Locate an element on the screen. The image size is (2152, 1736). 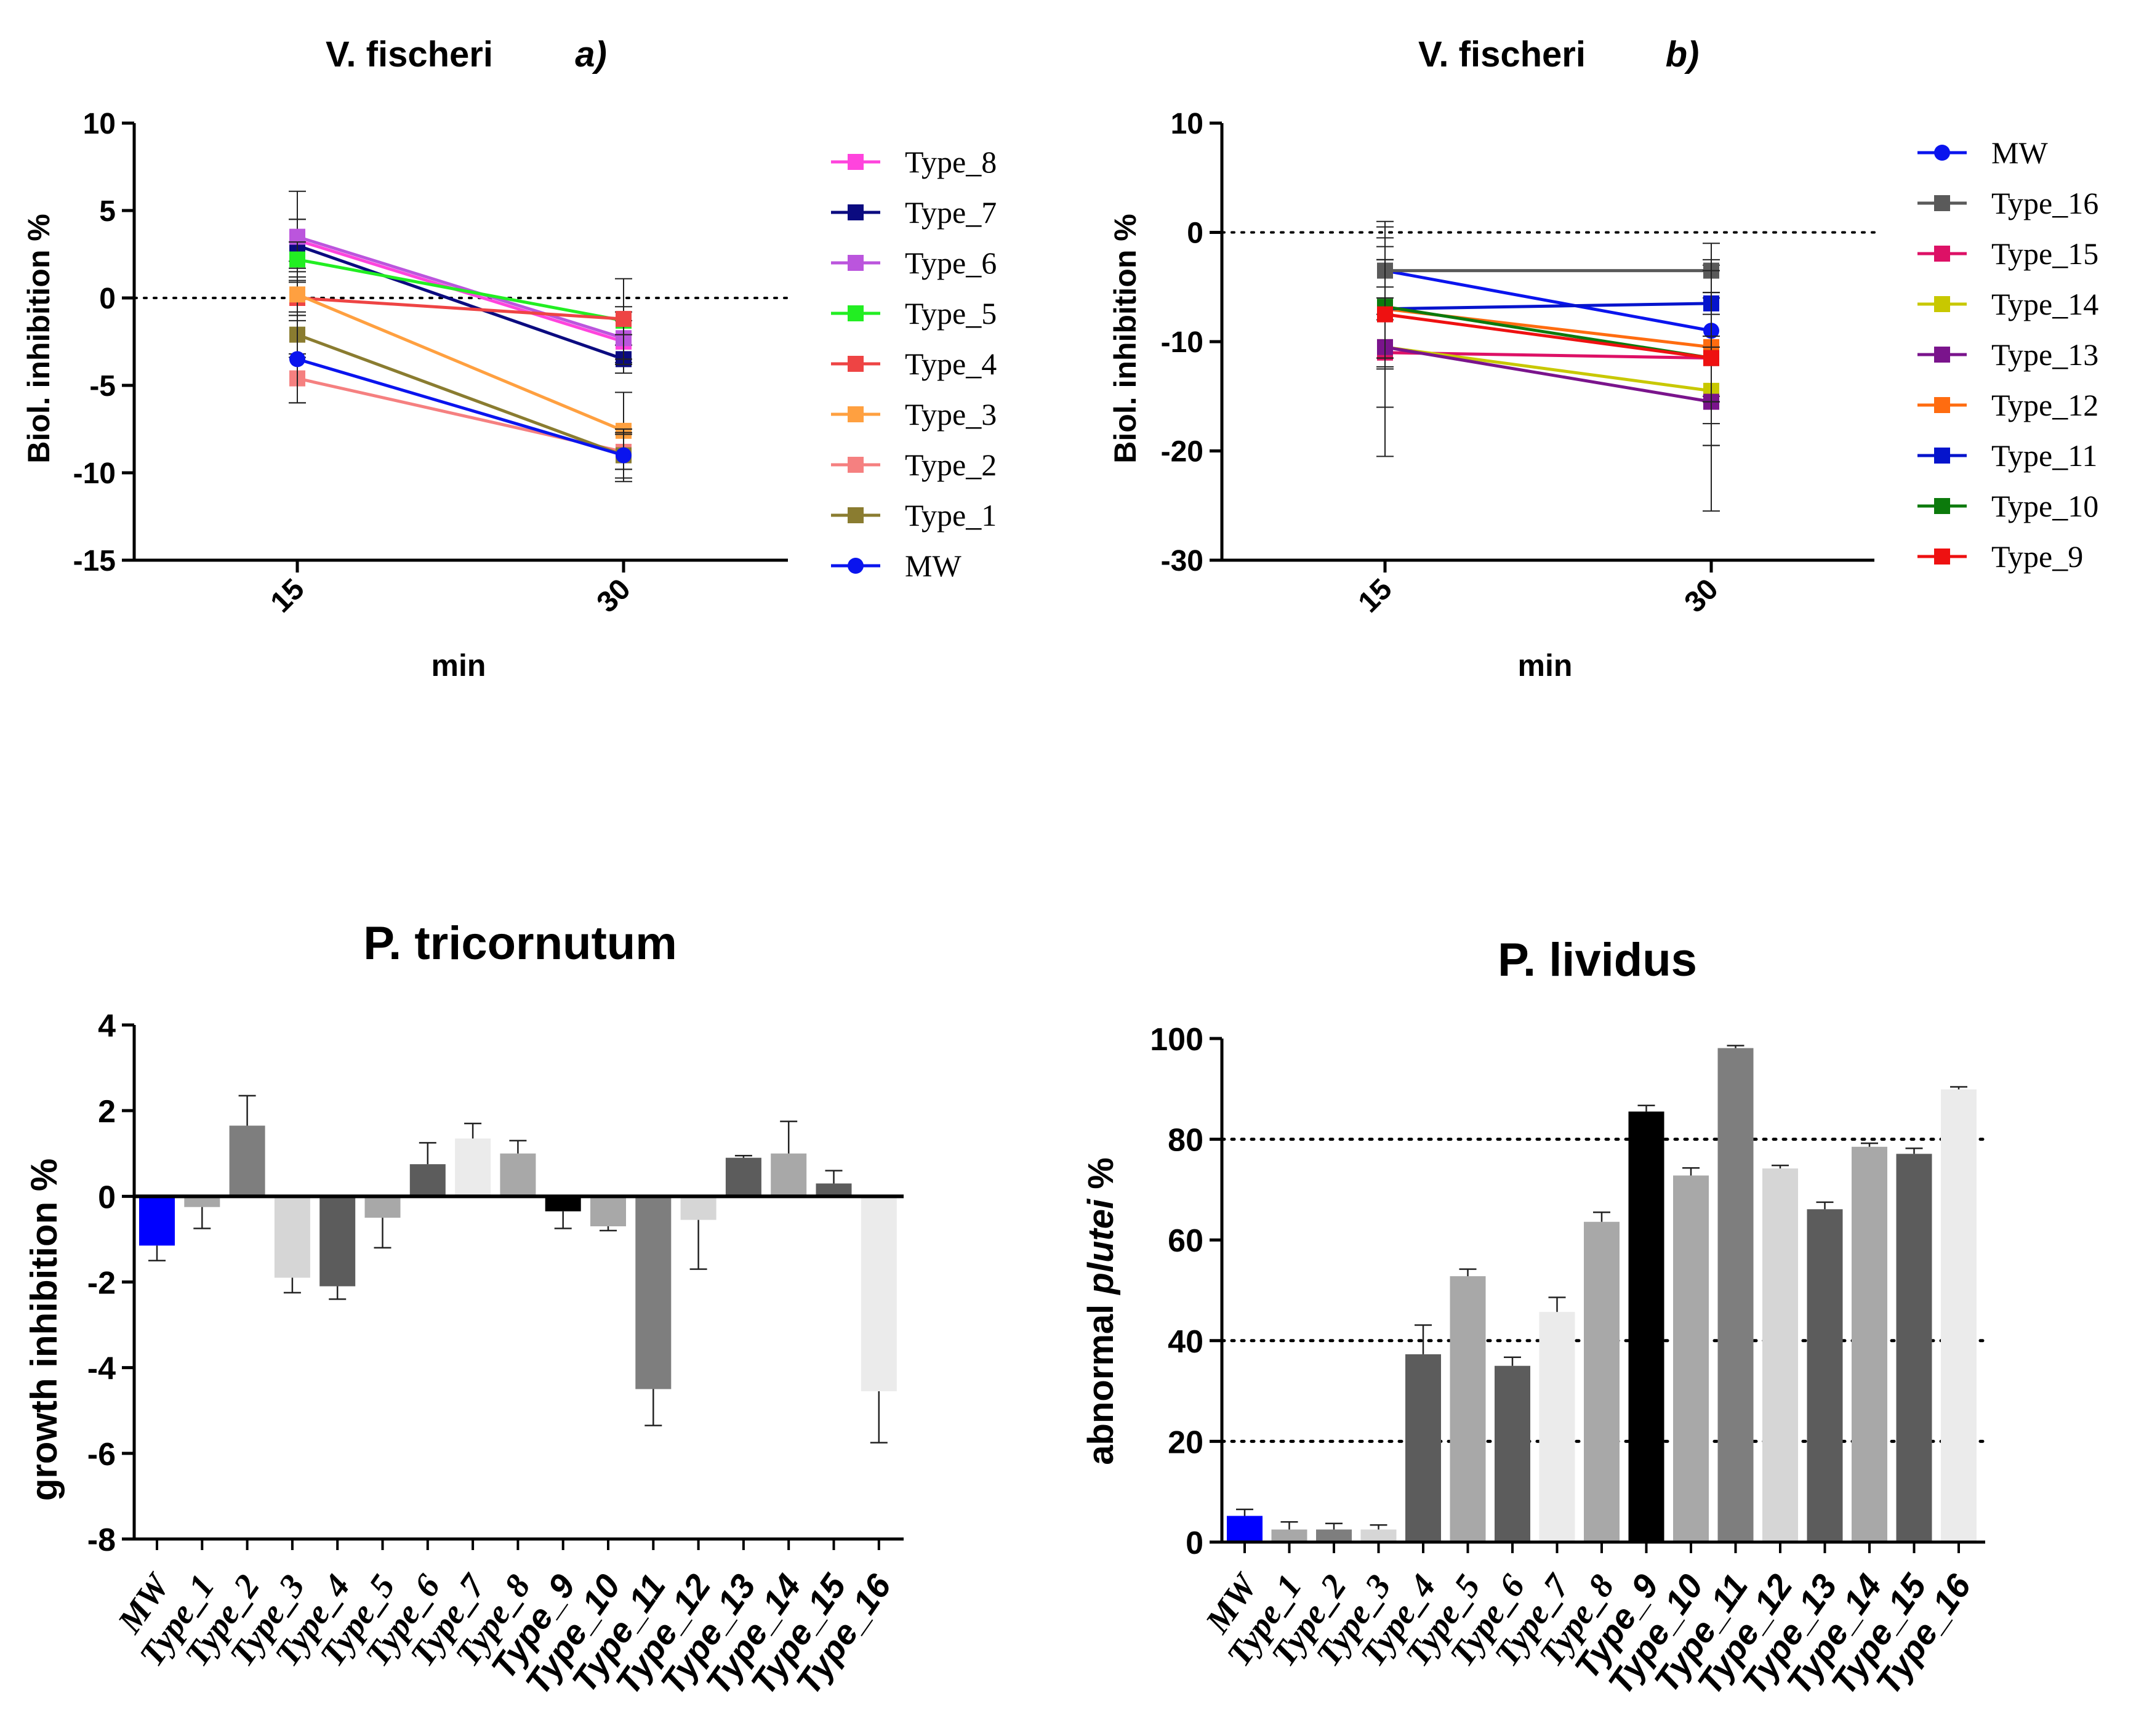
legend-label: Type_11 is located at coordinates (2044, 456).